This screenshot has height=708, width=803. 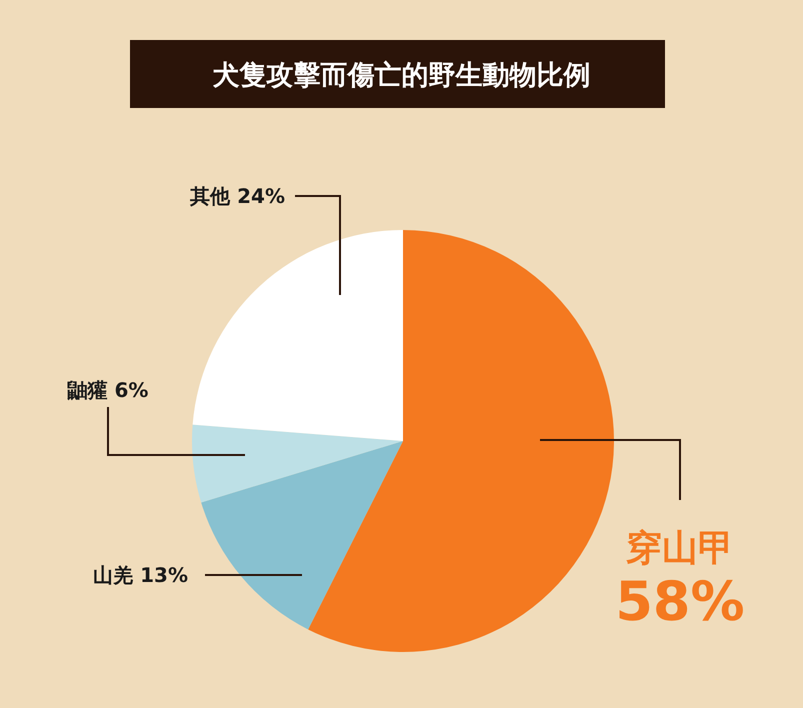 What do you see at coordinates (164, 575) in the screenshot?
I see `data-label: 13%` at bounding box center [164, 575].